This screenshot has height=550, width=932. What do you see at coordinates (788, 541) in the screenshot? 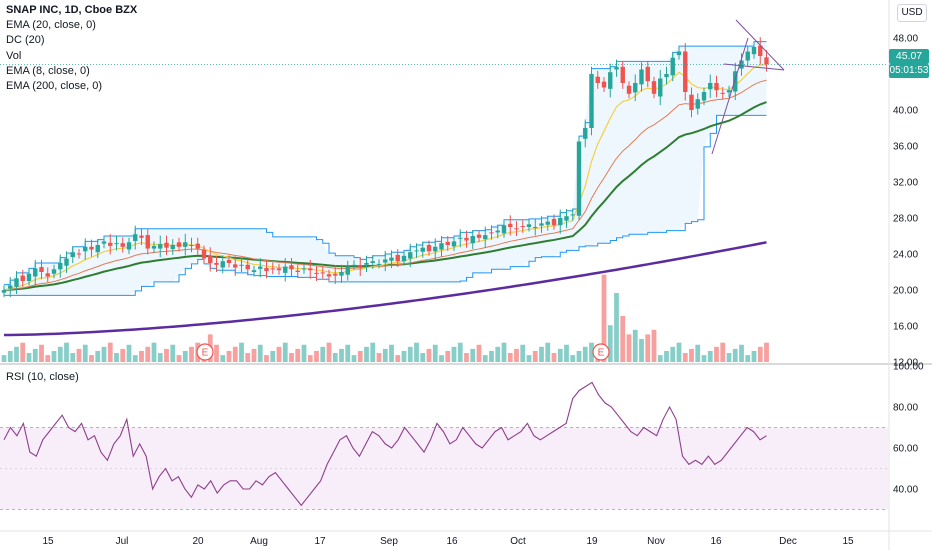
I see `time-axis-tick: Dec` at bounding box center [788, 541].